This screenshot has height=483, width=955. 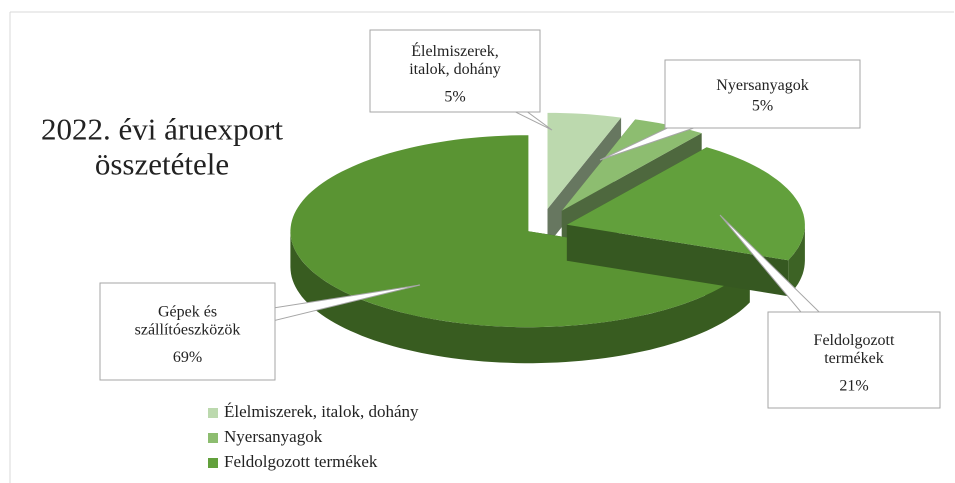 I want to click on data-label-category: Gépek és szállítóeszközök, so click(x=188, y=320).